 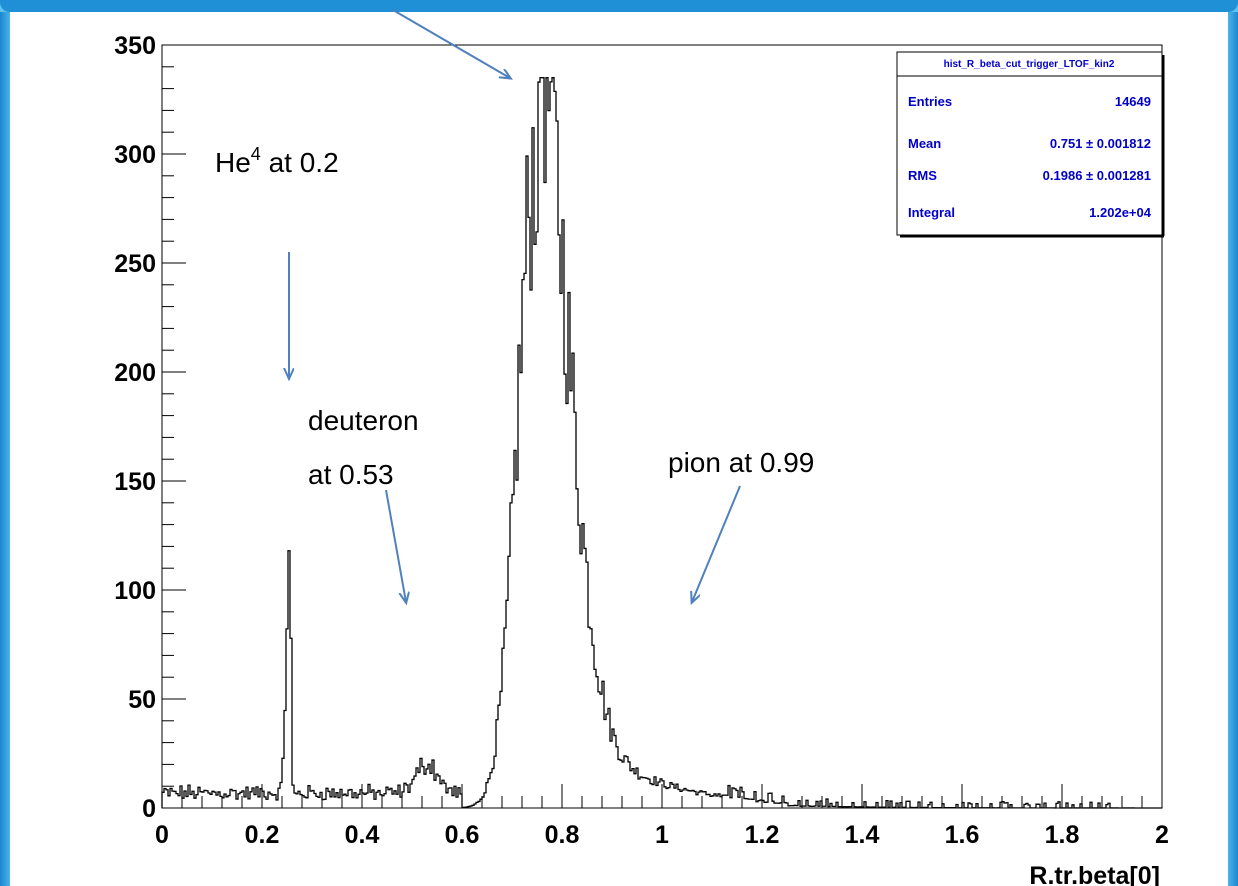 I want to click on y-tick-label: 350, so click(x=135, y=46).